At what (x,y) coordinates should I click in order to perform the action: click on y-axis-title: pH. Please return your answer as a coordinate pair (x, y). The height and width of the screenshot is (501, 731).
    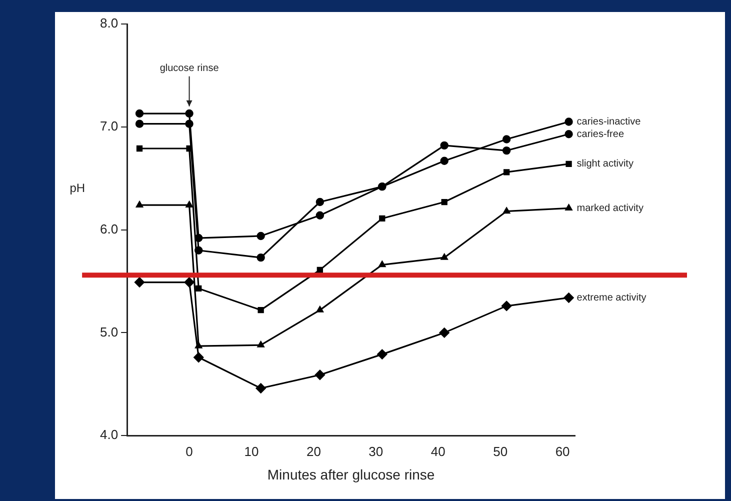
    Looking at the image, I should click on (78, 187).